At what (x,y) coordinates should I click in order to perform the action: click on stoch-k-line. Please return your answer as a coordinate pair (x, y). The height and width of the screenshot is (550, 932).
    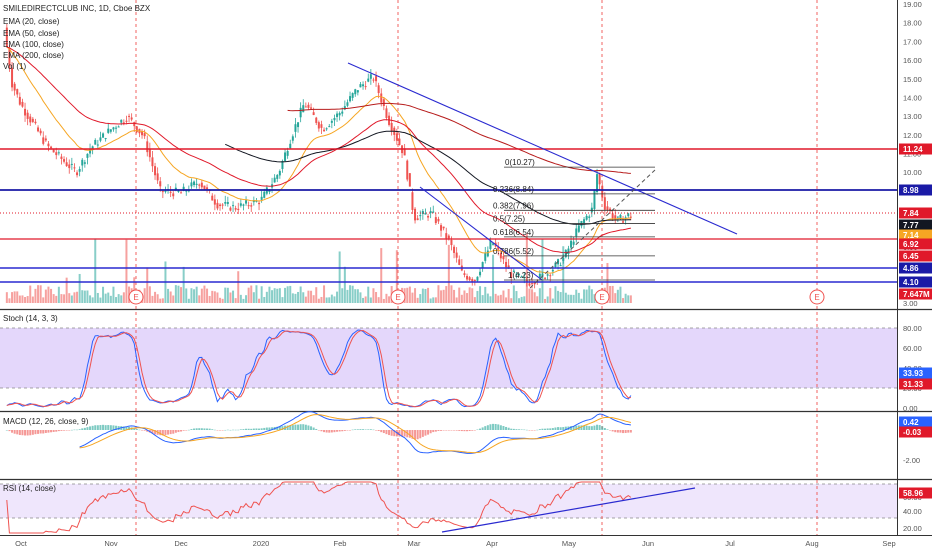
    Looking at the image, I should click on (319, 368).